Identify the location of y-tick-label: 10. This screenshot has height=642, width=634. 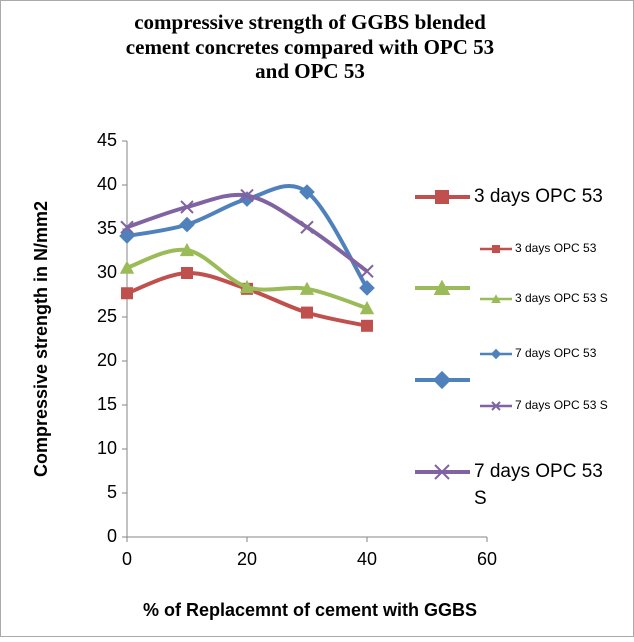
(107, 448).